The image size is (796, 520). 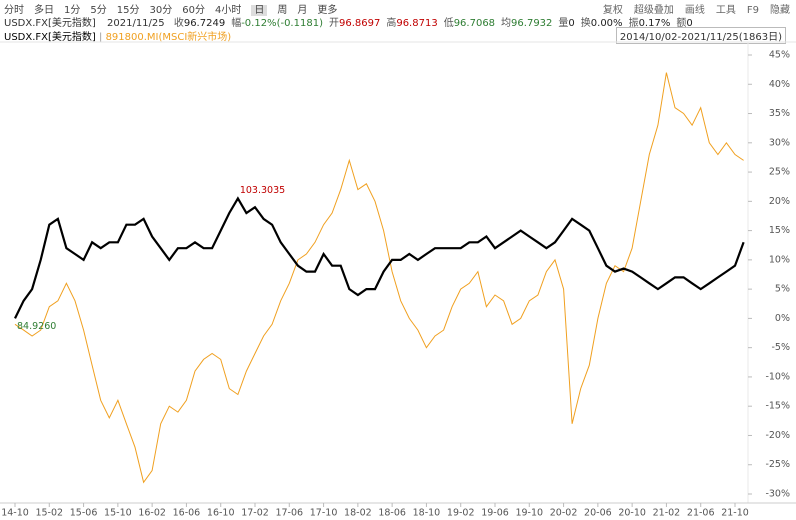 I want to click on annotation: 84.9260, so click(x=36, y=326).